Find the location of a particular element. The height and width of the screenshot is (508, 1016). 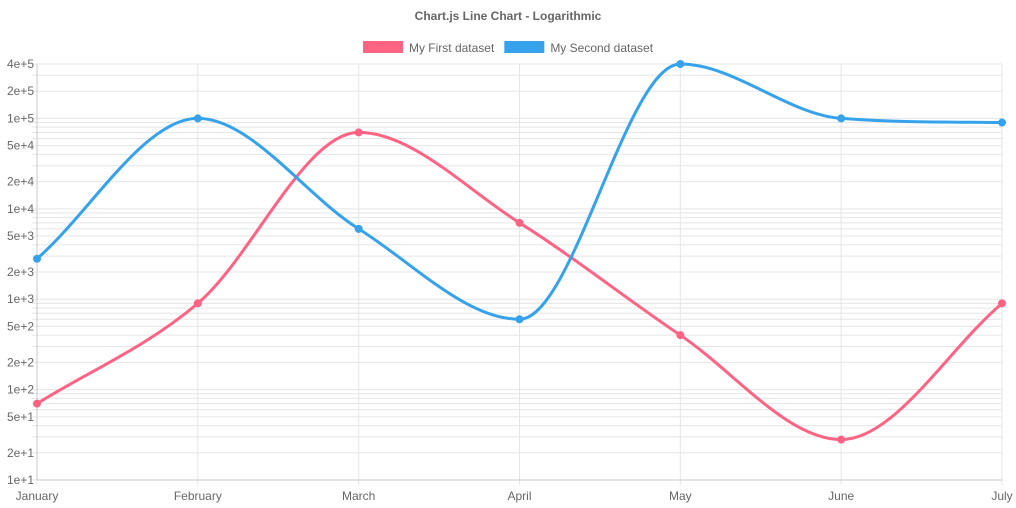

y-tick-label: 1e+4 is located at coordinates (20, 209).